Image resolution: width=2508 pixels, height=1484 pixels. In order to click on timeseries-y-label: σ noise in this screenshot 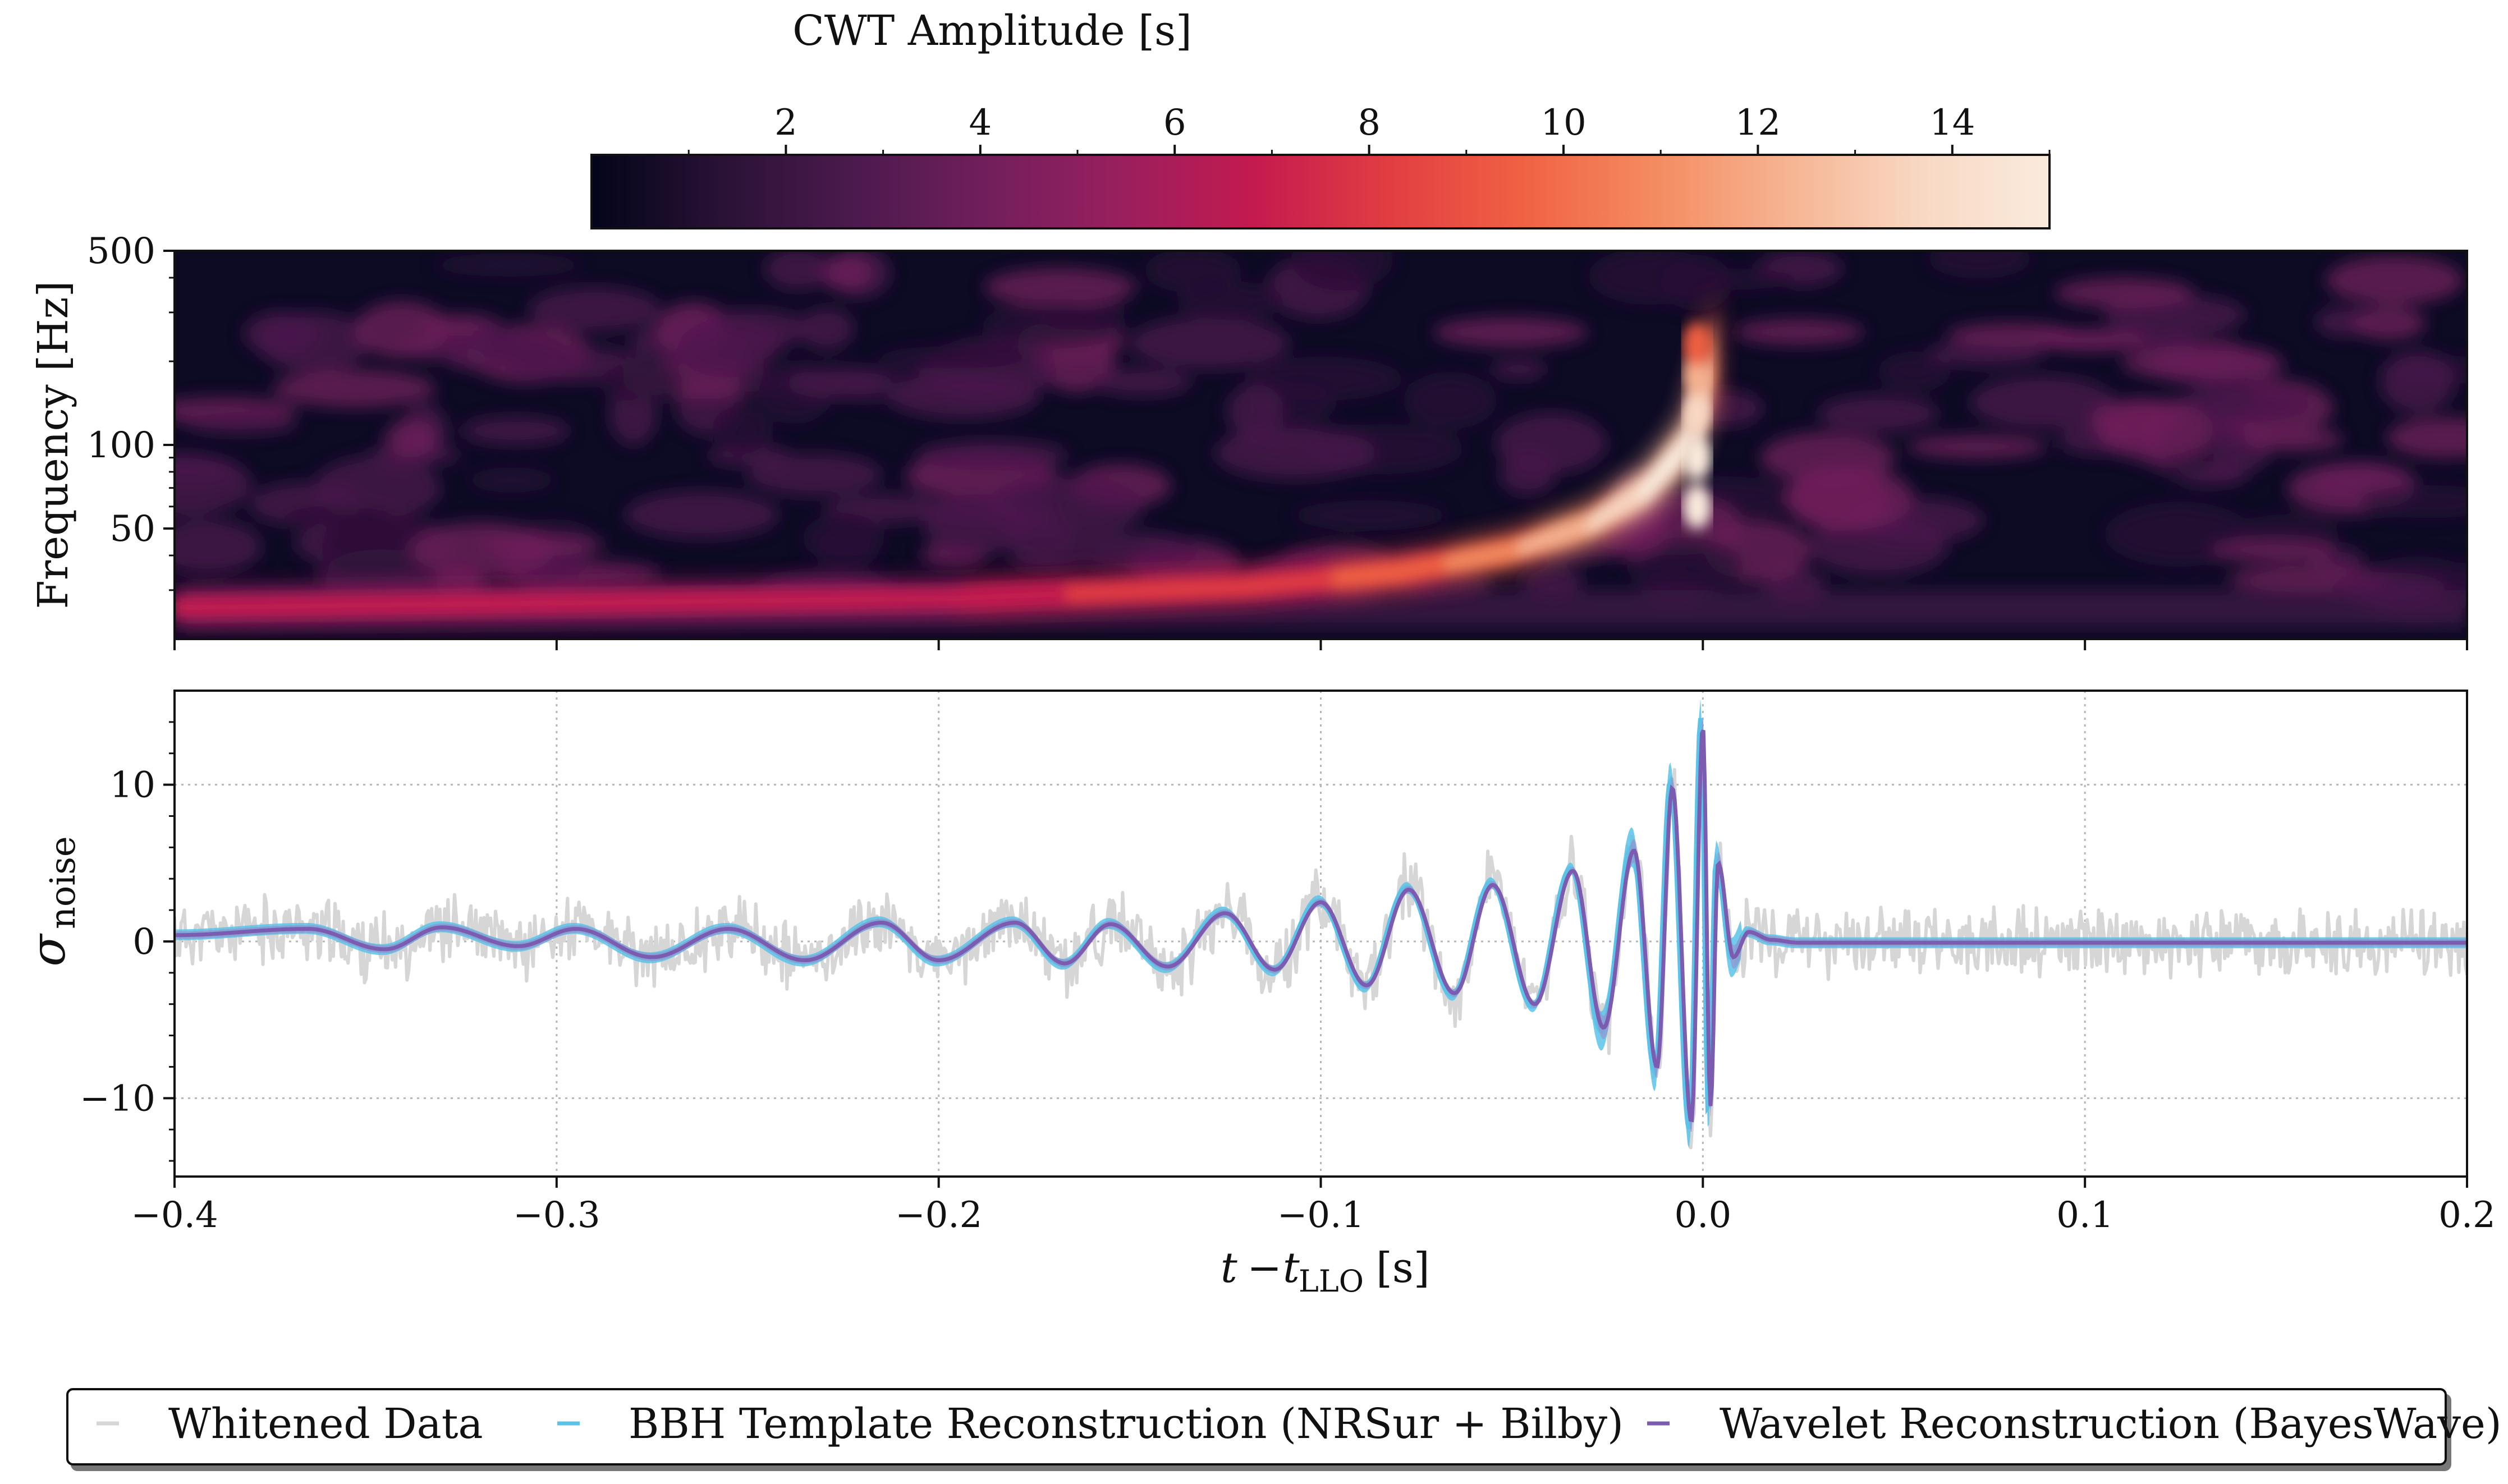, I will do `click(52, 901)`.